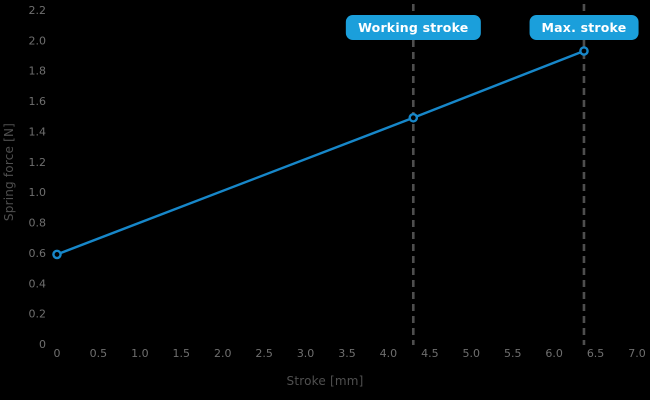  What do you see at coordinates (38, 162) in the screenshot?
I see `y-tick-label: 1.2` at bounding box center [38, 162].